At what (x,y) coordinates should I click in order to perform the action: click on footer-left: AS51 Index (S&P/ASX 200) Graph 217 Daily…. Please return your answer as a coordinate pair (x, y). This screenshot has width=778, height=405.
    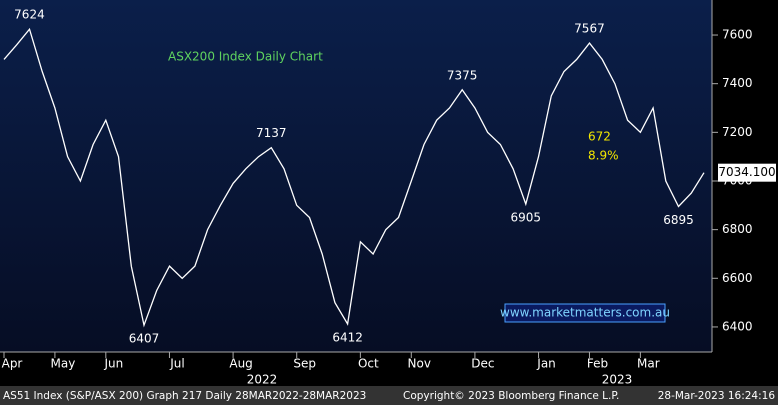
    Looking at the image, I should click on (184, 396).